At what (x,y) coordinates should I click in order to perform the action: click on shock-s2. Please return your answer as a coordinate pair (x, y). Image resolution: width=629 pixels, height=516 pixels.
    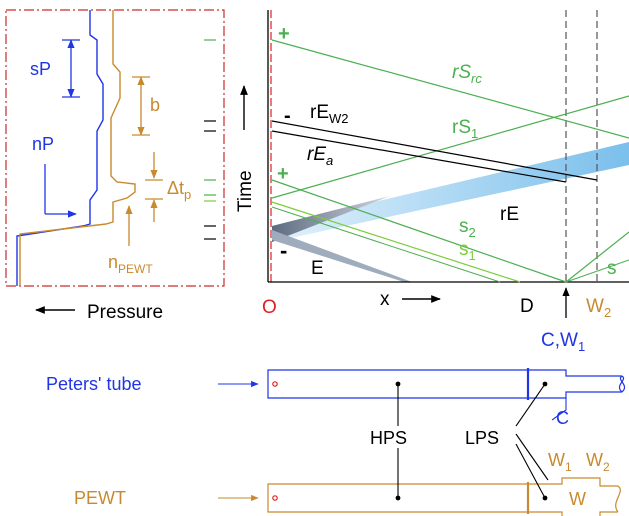
    Looking at the image, I should click on (419, 231).